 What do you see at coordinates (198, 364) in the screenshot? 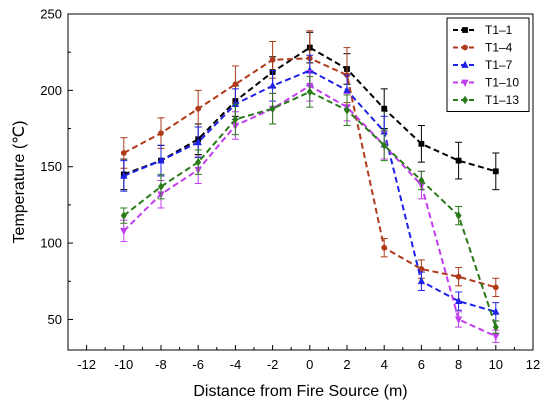
I see `x-tick-label: -6` at bounding box center [198, 364].